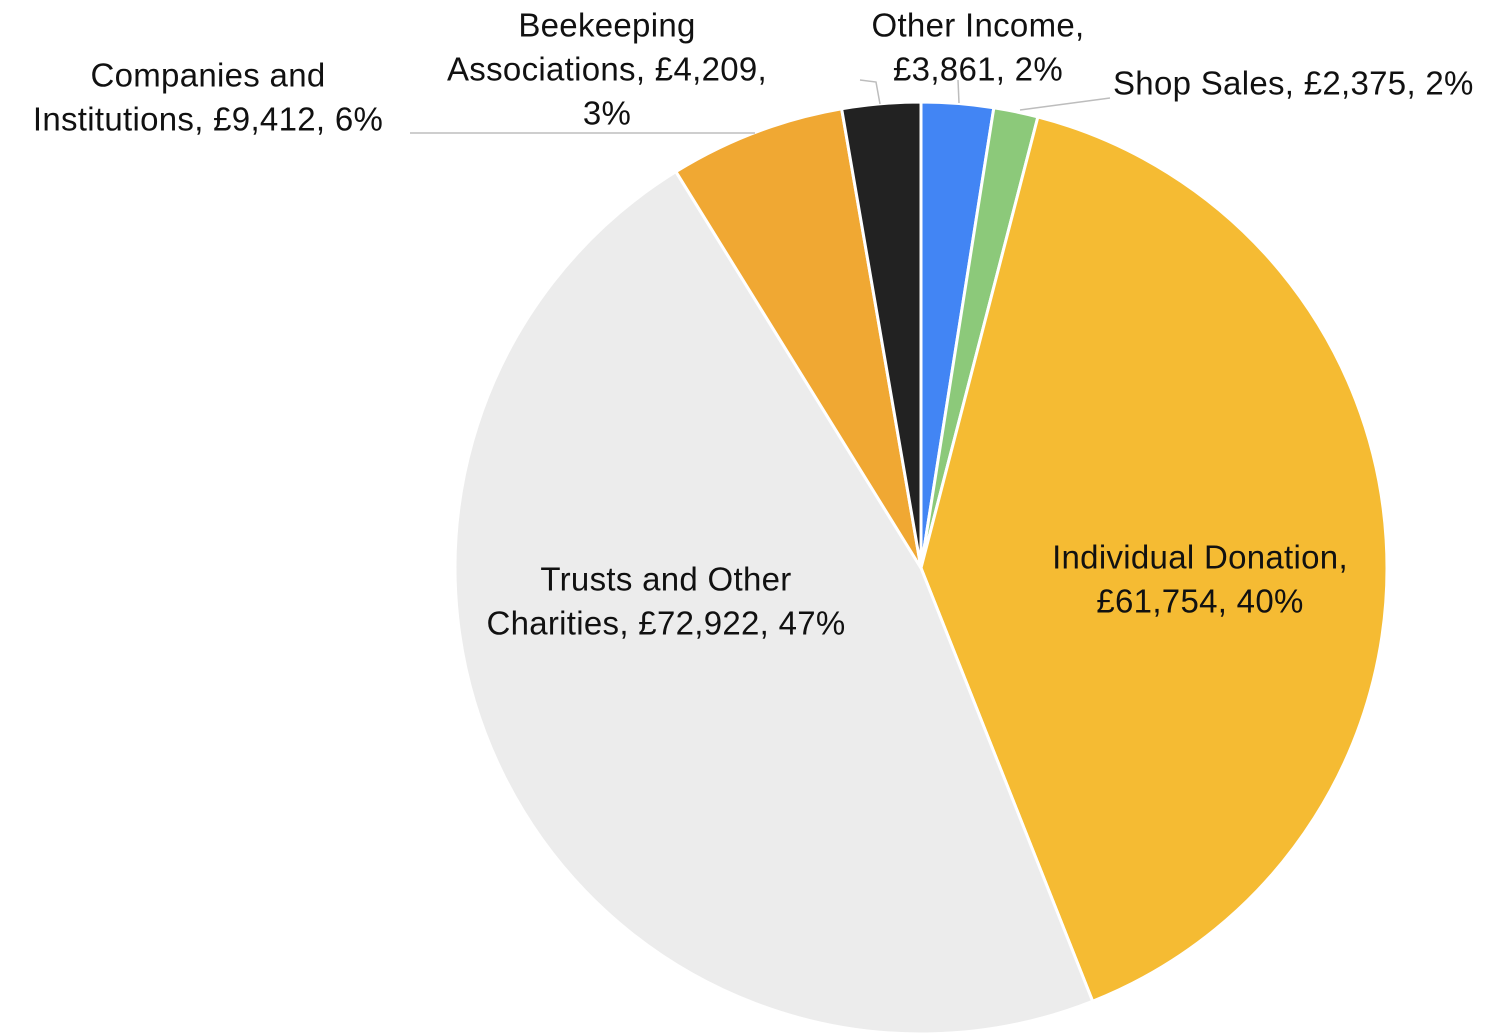  I want to click on slice-label-beekeeping-associations: Beekeeping Associations, £4,209, 3%, so click(607, 69).